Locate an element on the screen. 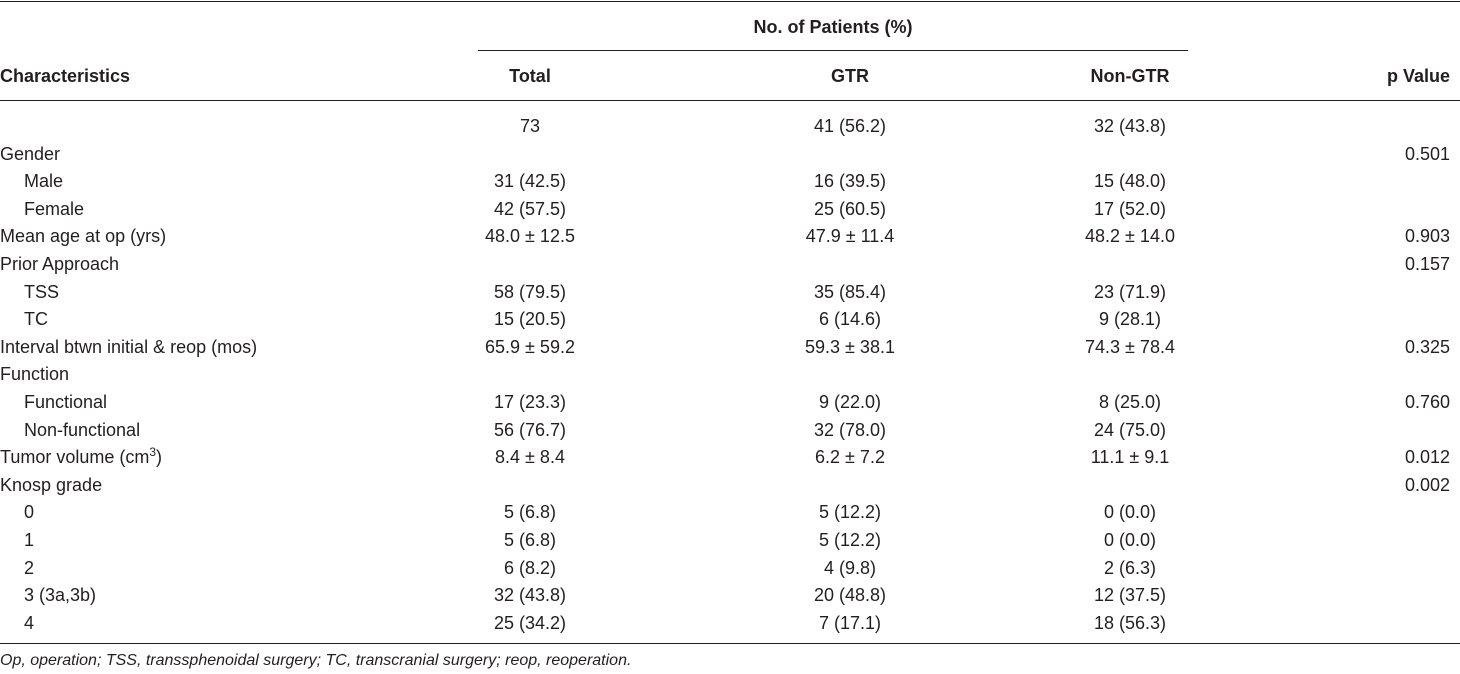  cell-gtr: 6 (14.6) is located at coordinates (850, 319).